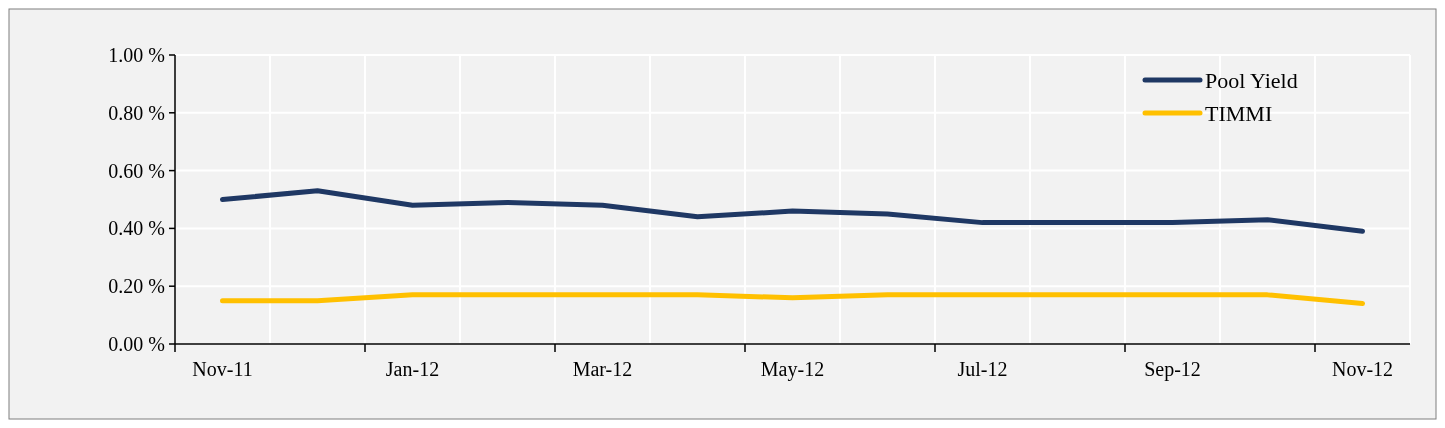  What do you see at coordinates (136, 344) in the screenshot?
I see `y-tick-label: 0.00 %` at bounding box center [136, 344].